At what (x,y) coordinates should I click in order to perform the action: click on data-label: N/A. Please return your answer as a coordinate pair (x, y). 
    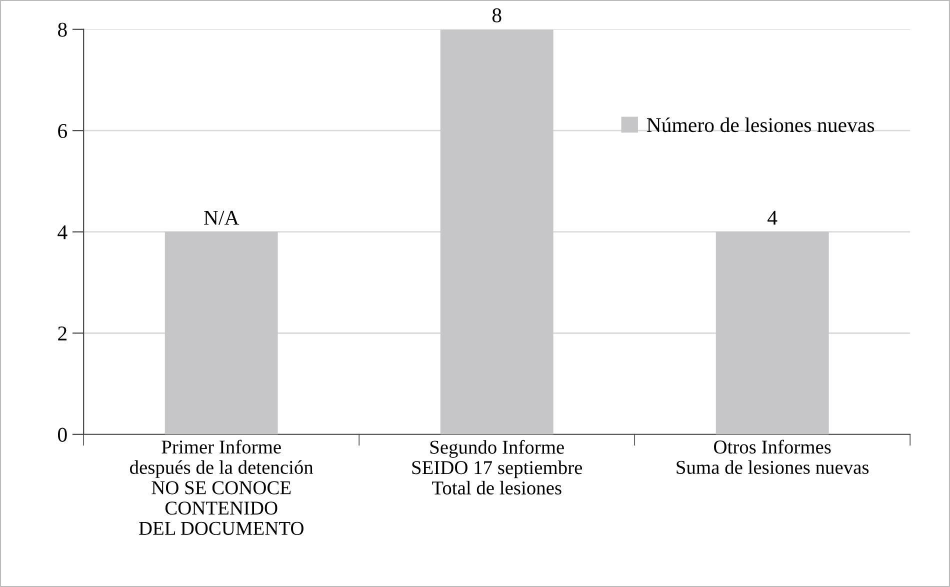
    Looking at the image, I should click on (222, 217).